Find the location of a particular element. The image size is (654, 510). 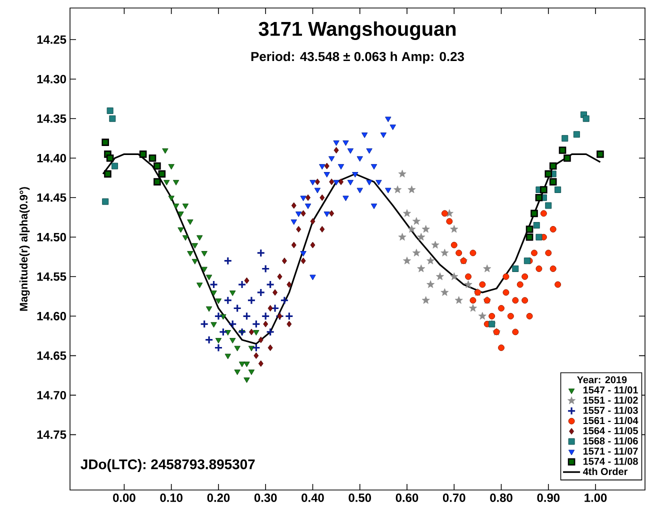

y-tick-label: 14.25 is located at coordinates (51, 39).